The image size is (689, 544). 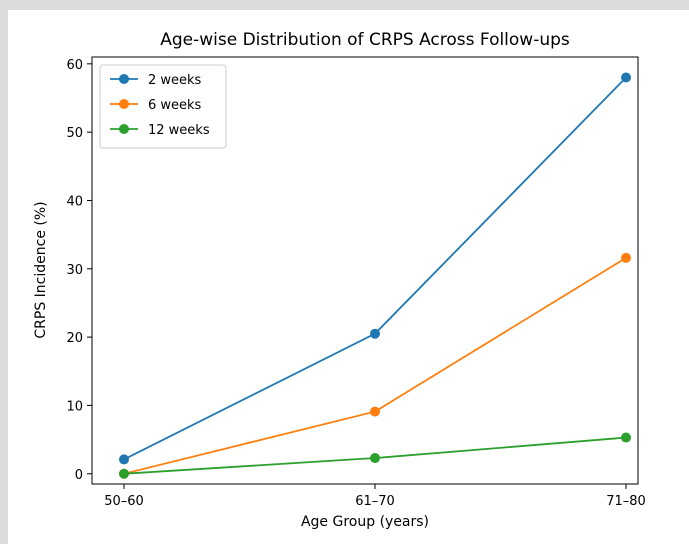 I want to click on y-axis: 0 10 20 30 40 50 60, so click(x=79, y=270).